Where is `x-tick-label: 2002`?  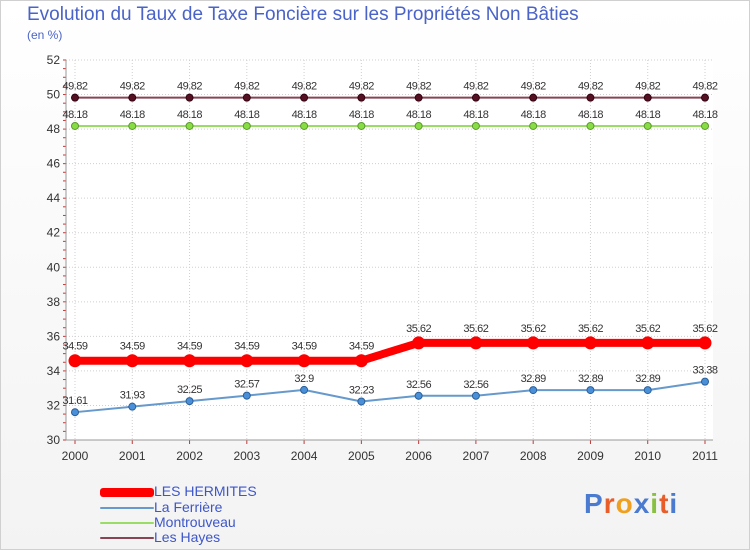 x-tick-label: 2002 is located at coordinates (189, 456).